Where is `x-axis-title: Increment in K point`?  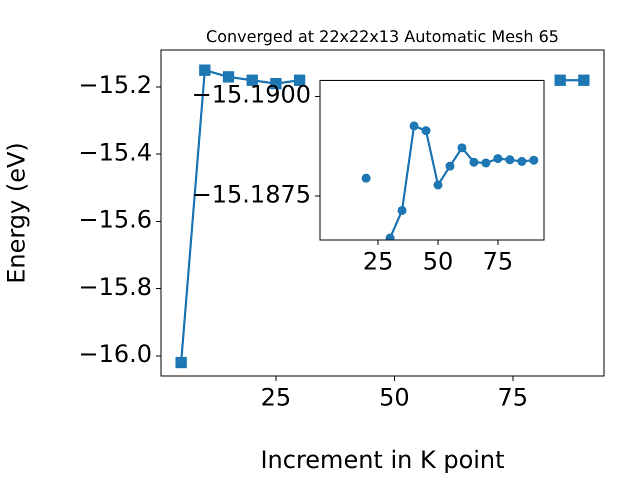 x-axis-title: Increment in K point is located at coordinates (382, 460).